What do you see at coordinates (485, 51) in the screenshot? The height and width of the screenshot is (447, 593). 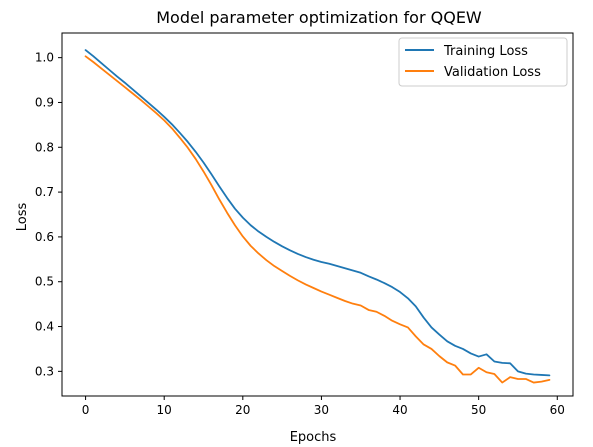 I see `legend-label-training-loss: Training Loss` at bounding box center [485, 51].